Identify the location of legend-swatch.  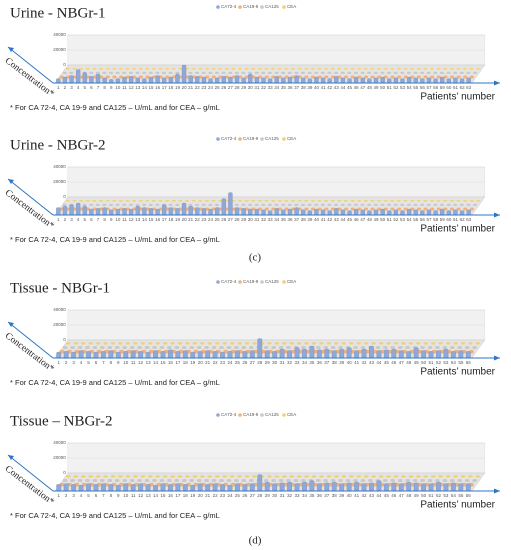
(284, 415).